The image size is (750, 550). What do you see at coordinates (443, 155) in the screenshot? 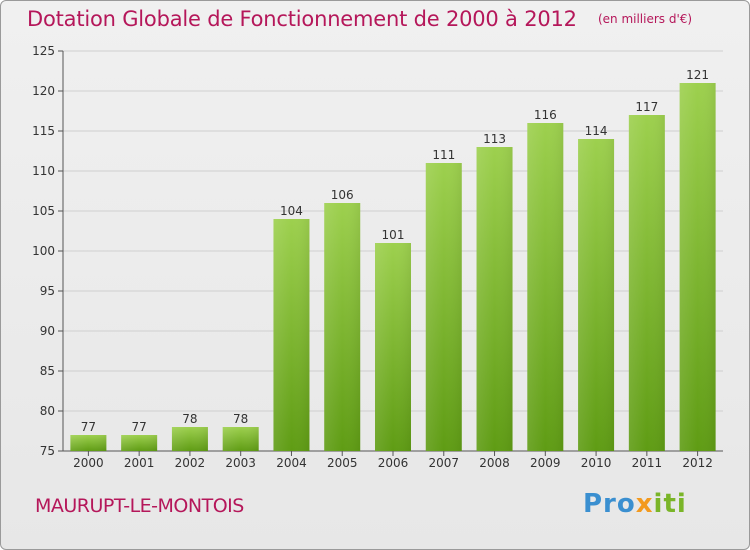
I see `bar-value-label: 111` at bounding box center [443, 155].